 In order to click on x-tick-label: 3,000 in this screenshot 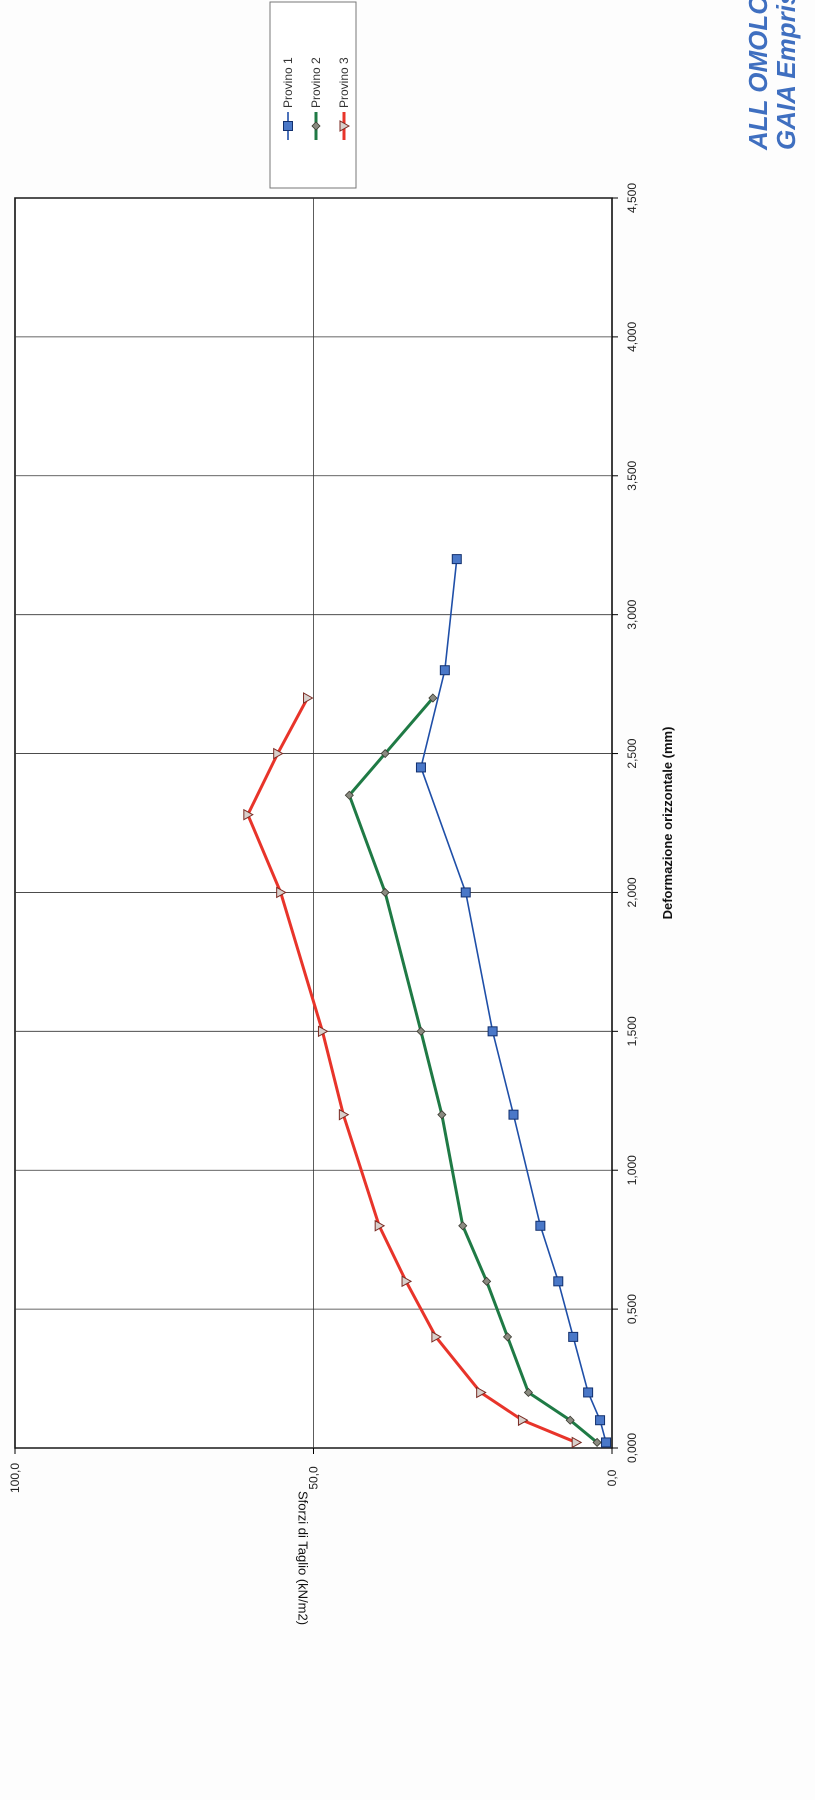, I will do `click(632, 614)`.